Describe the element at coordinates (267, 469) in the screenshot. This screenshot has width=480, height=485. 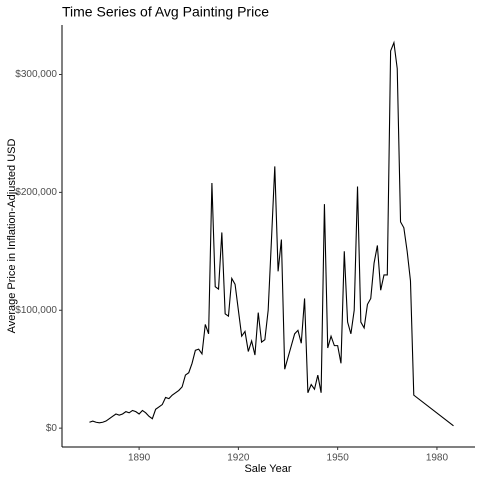
I see `x-axis-label: Sale Year` at that location.